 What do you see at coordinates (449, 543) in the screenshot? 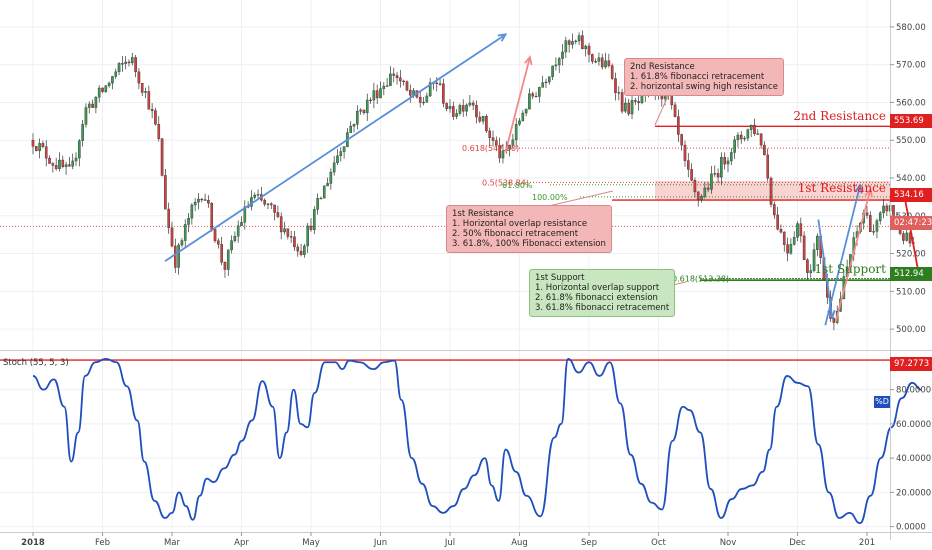
I see `x-tick-label: Jul` at bounding box center [449, 543].